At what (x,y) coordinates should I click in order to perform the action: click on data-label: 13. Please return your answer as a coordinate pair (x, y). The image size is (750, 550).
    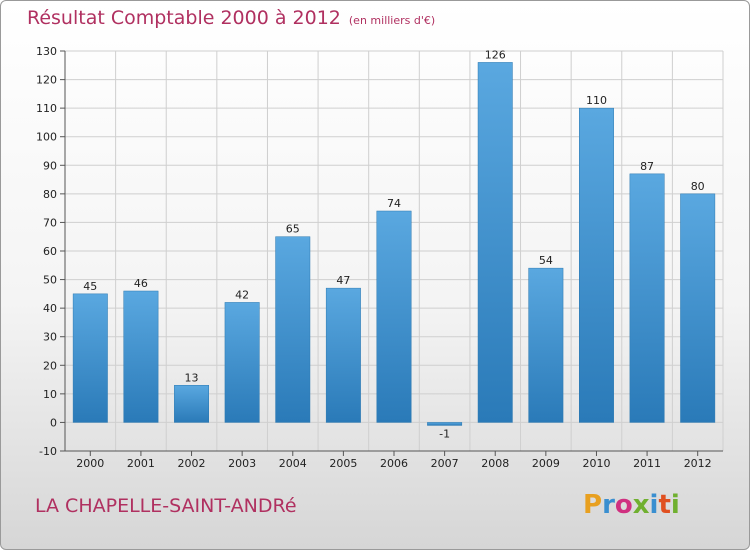
    Looking at the image, I should click on (192, 377).